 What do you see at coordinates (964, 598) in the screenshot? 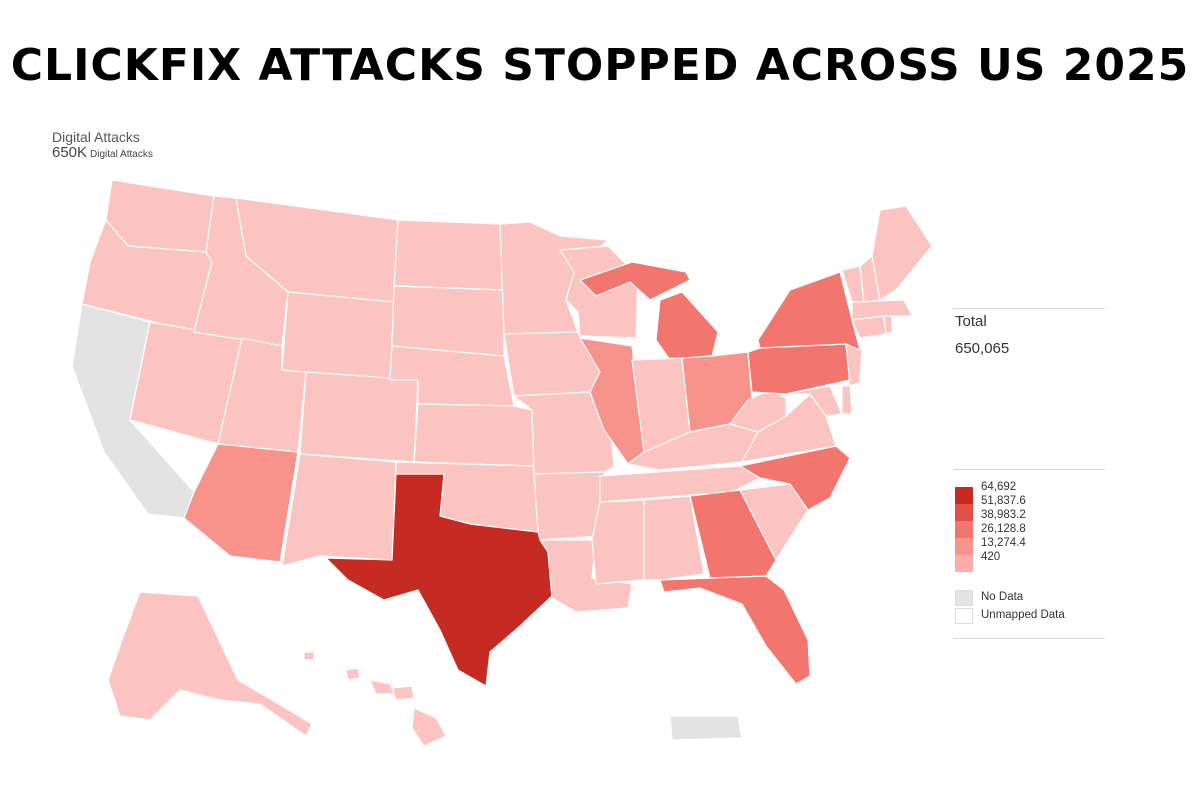
I see `no-data-swatch` at bounding box center [964, 598].